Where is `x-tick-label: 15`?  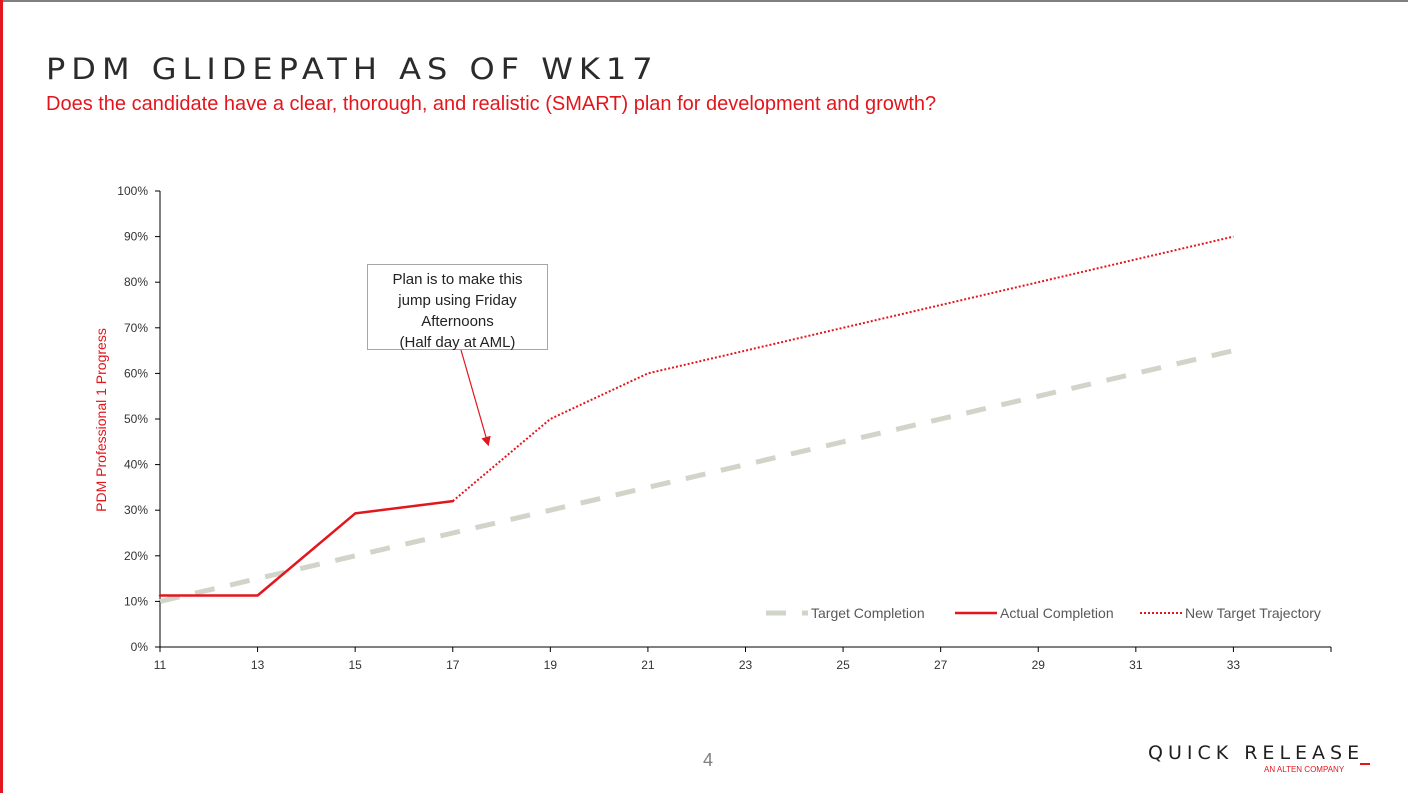 x-tick-label: 15 is located at coordinates (355, 665).